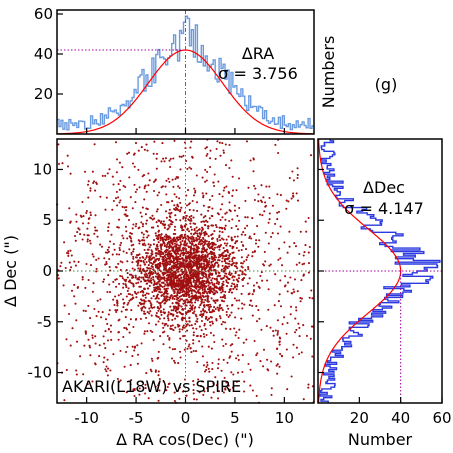 The image size is (453, 453). I want to click on ra-y-tick-label: 40, so click(43, 54).